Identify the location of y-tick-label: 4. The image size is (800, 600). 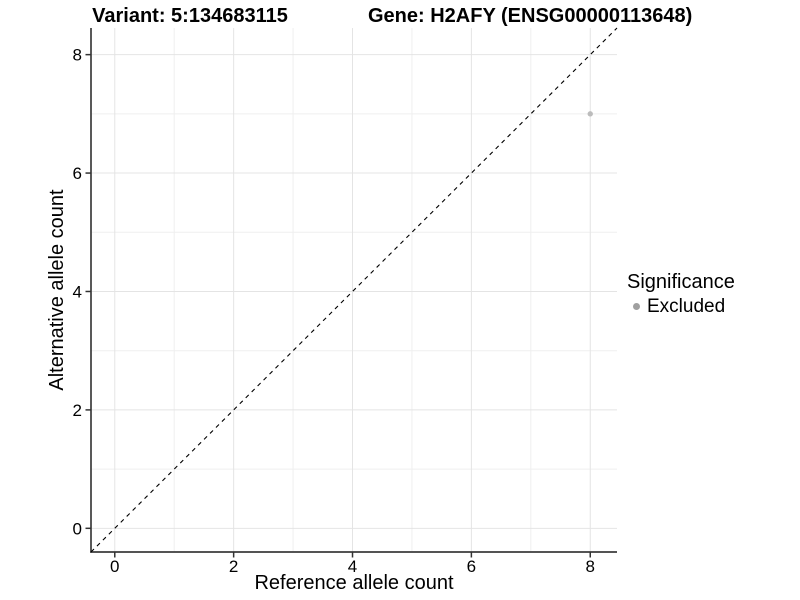
(77, 291).